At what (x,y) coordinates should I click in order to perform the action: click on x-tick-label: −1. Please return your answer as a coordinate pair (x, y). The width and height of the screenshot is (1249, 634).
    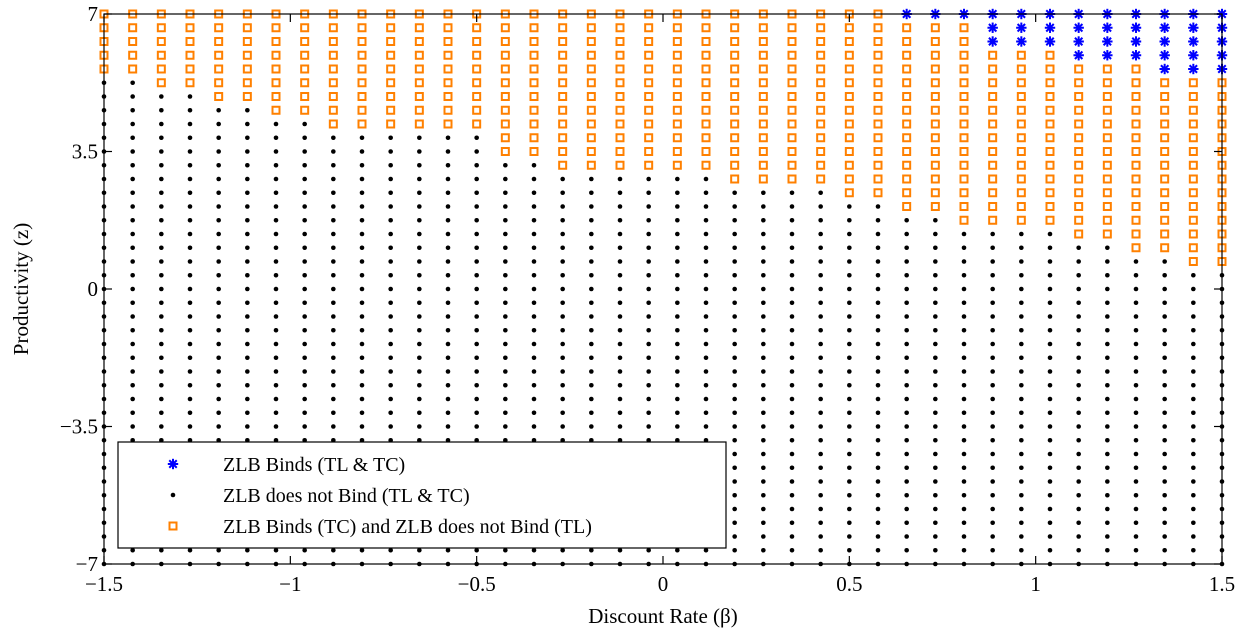
    Looking at the image, I should click on (290, 584).